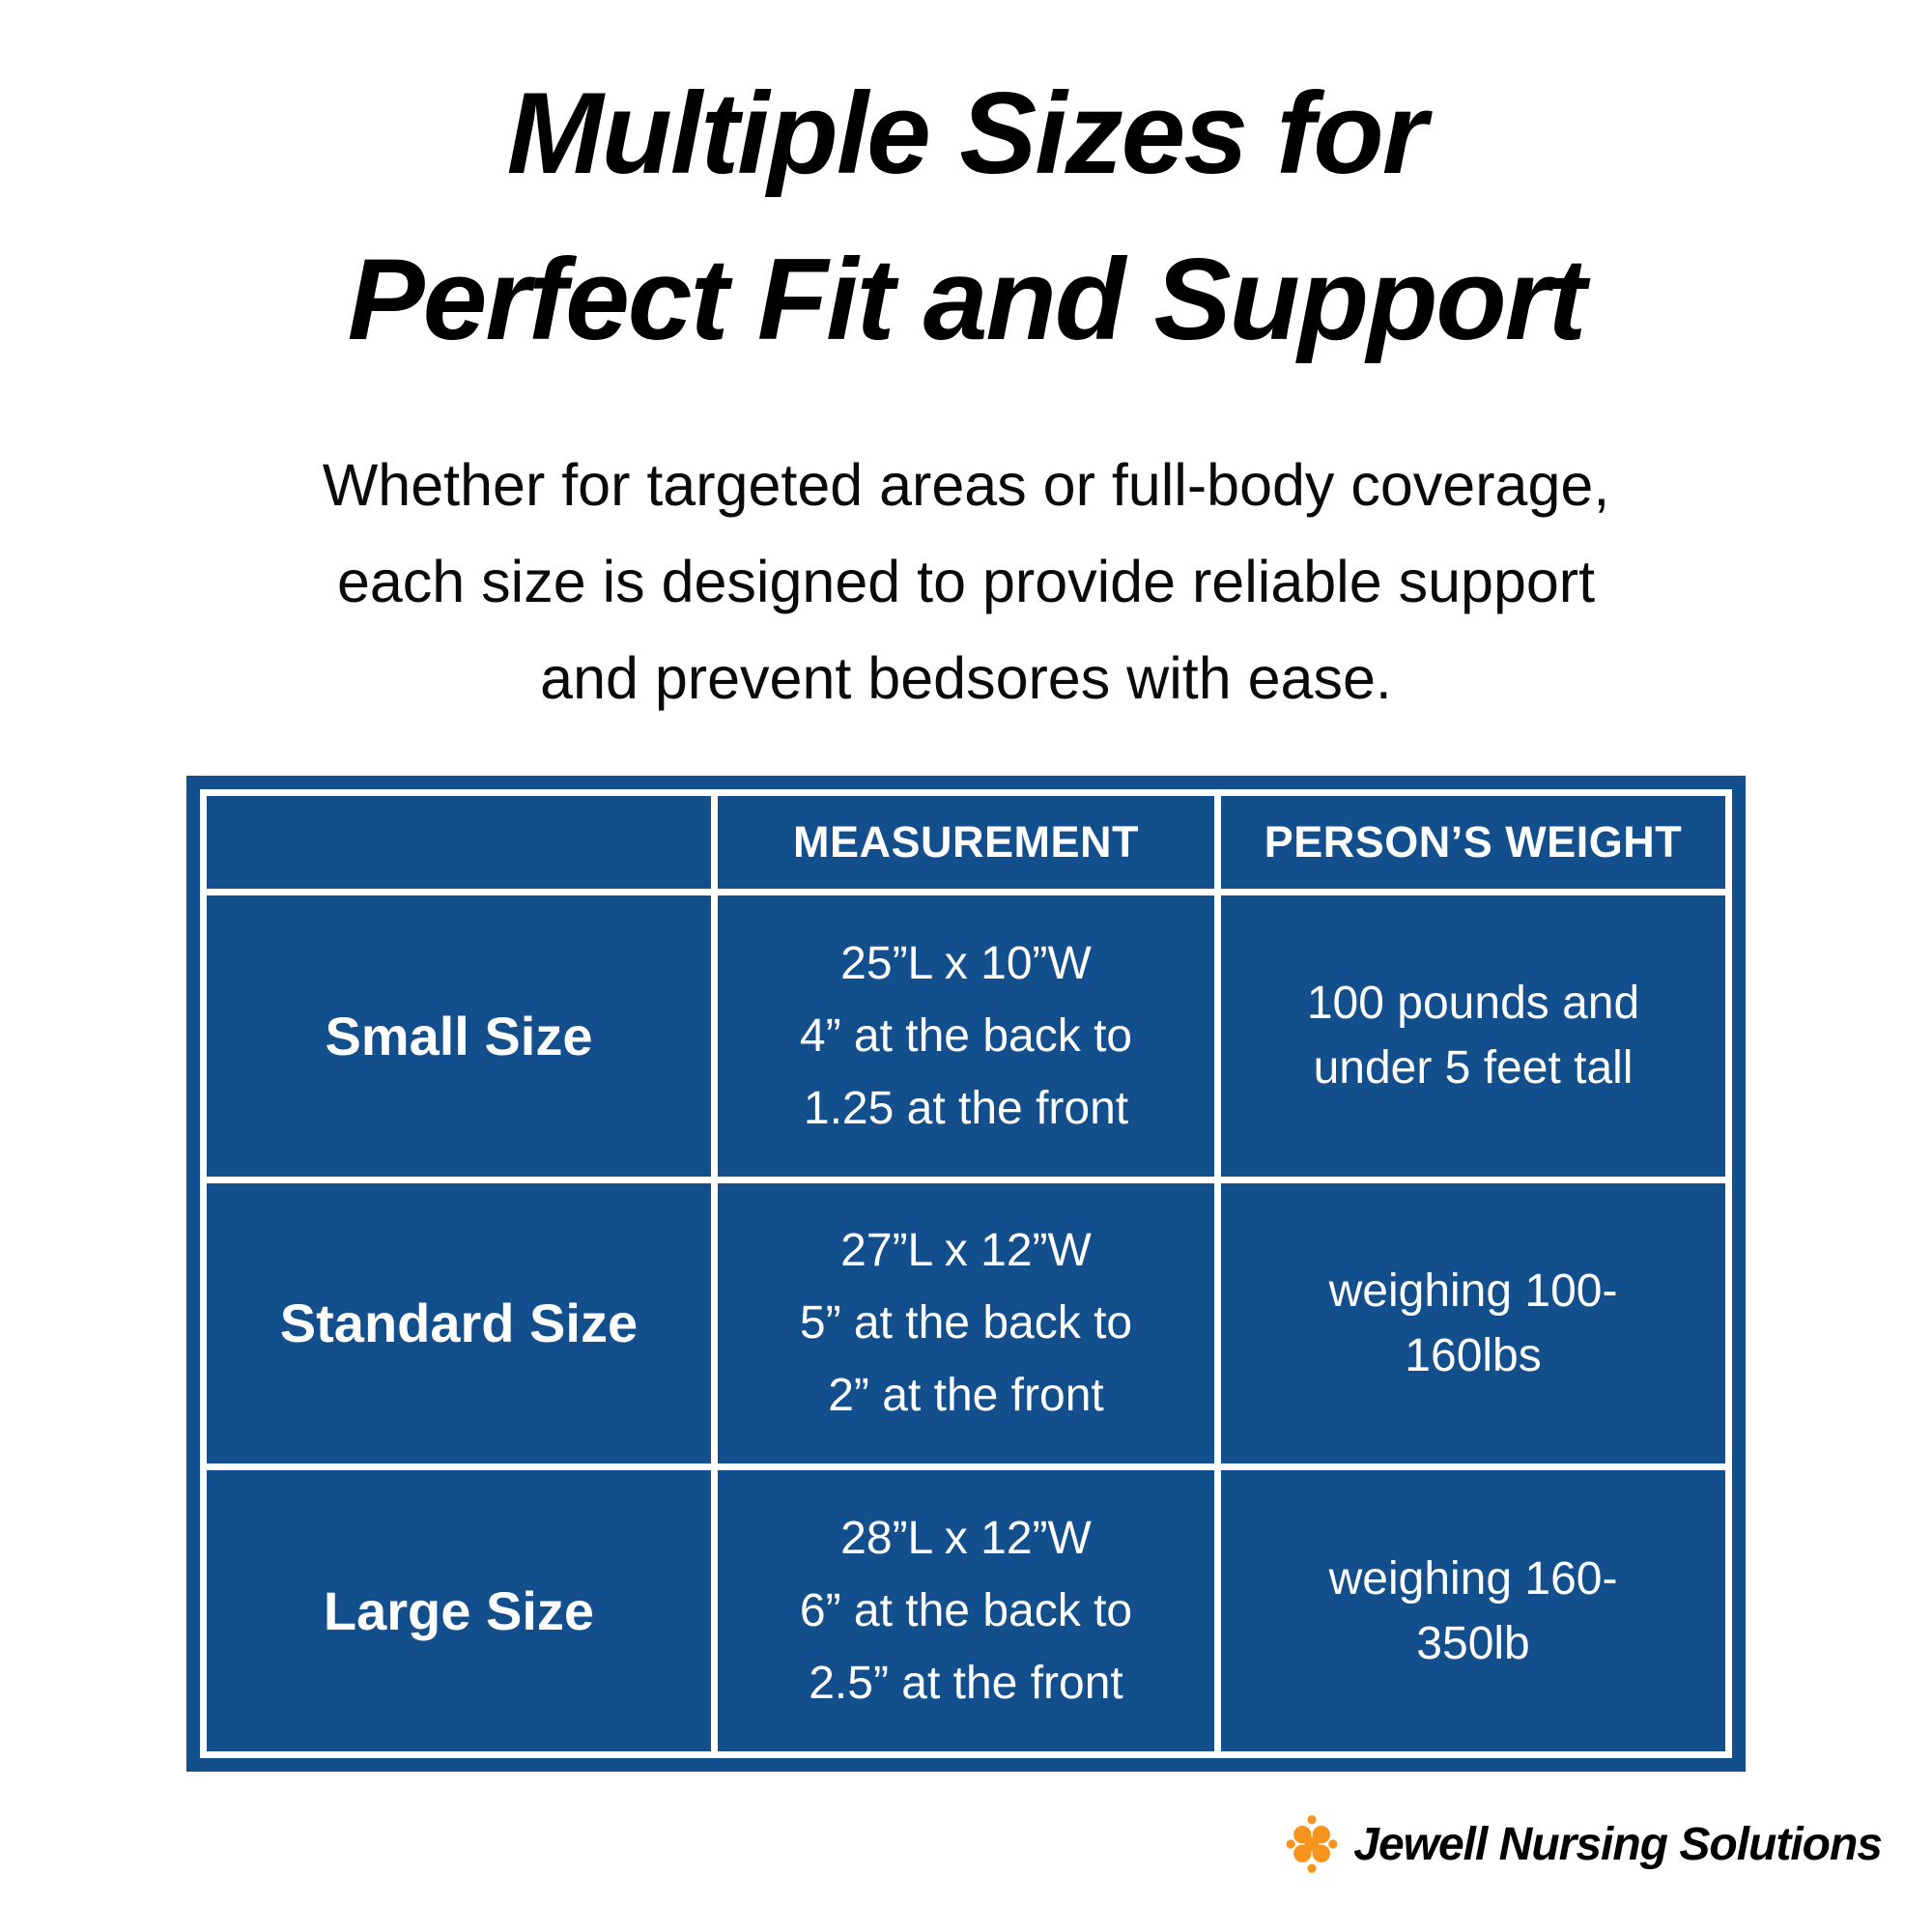 This screenshot has height=1932, width=1932. Describe the element at coordinates (966, 1251) in the screenshot. I see `measurement-line: 27”L x 12”W` at that location.